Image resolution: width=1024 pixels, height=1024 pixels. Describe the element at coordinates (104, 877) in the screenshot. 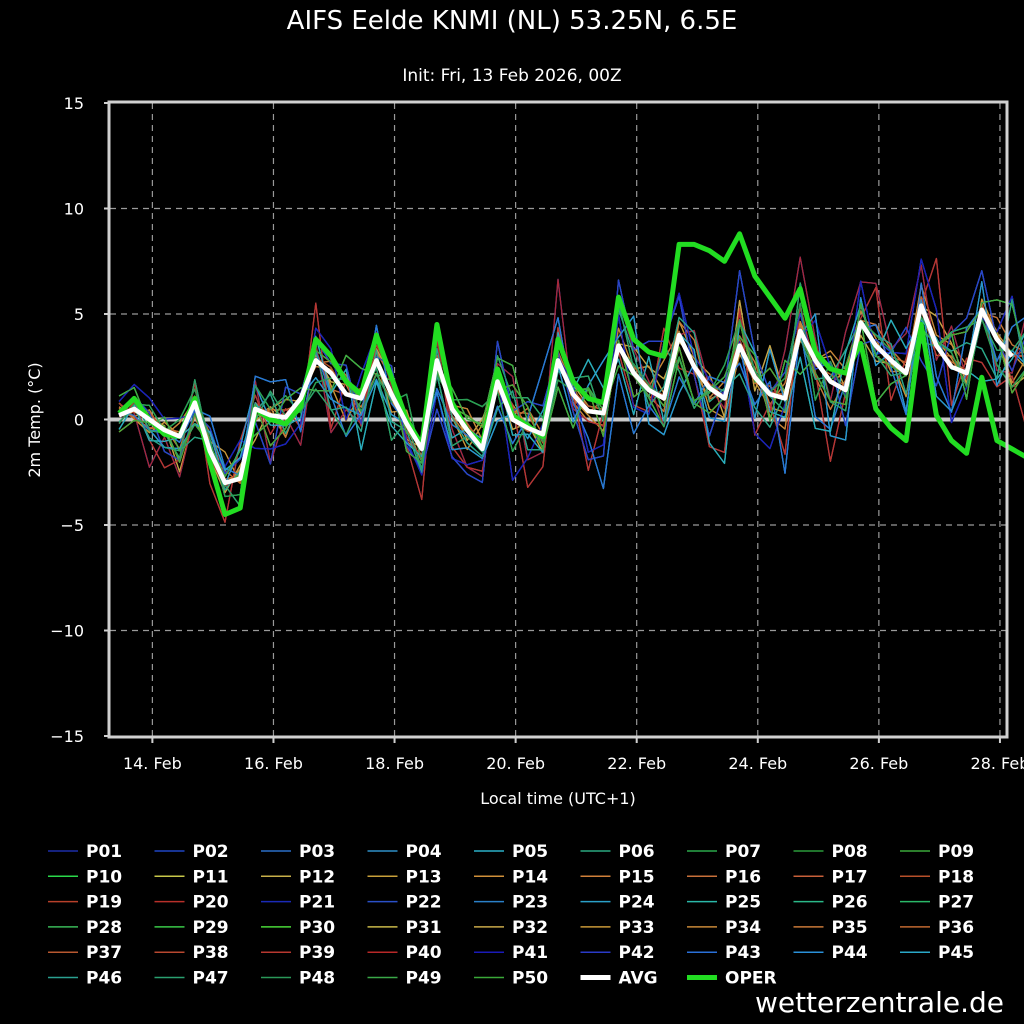

I see `legend-label: P10` at that location.